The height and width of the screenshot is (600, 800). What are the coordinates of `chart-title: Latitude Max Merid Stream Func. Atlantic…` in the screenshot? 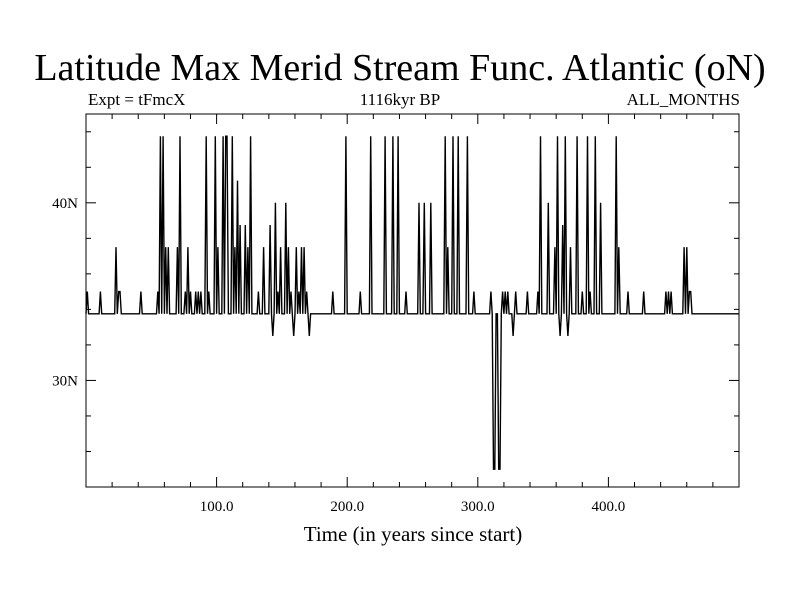 It's located at (400, 68).